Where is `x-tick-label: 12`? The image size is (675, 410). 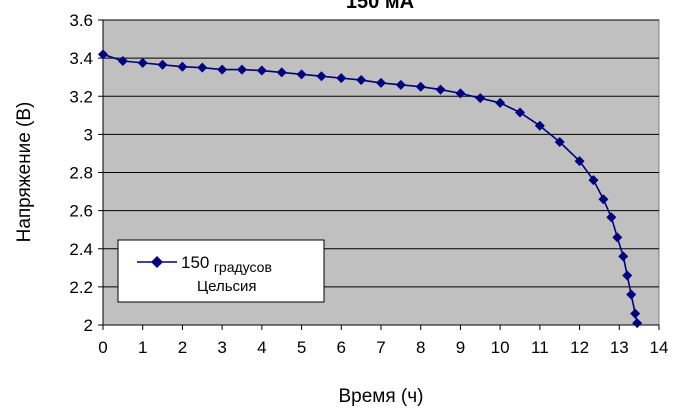
x-tick-label: 12 is located at coordinates (579, 347).